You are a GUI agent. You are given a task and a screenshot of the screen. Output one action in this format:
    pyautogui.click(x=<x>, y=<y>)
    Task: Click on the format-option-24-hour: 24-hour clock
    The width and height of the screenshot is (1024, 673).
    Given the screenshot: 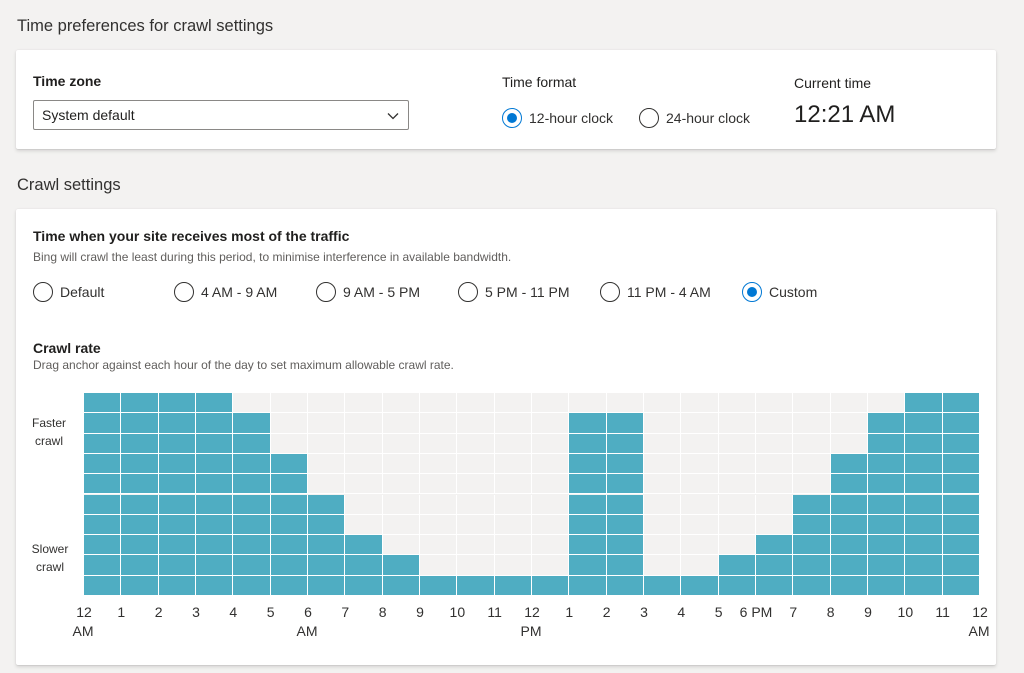 What is the action you would take?
    pyautogui.click(x=694, y=118)
    